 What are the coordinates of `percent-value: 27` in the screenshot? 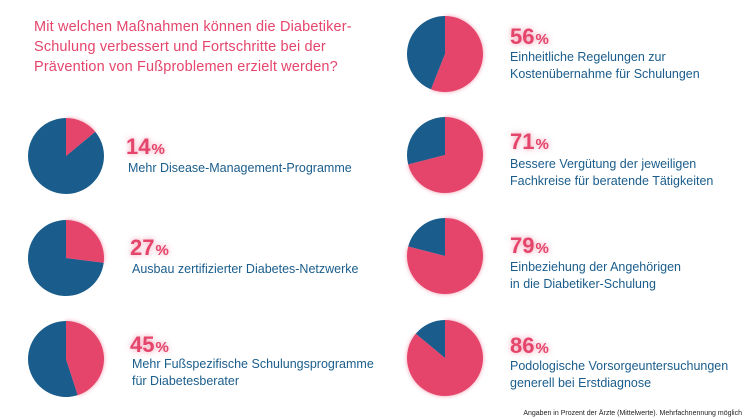 It's located at (142, 247).